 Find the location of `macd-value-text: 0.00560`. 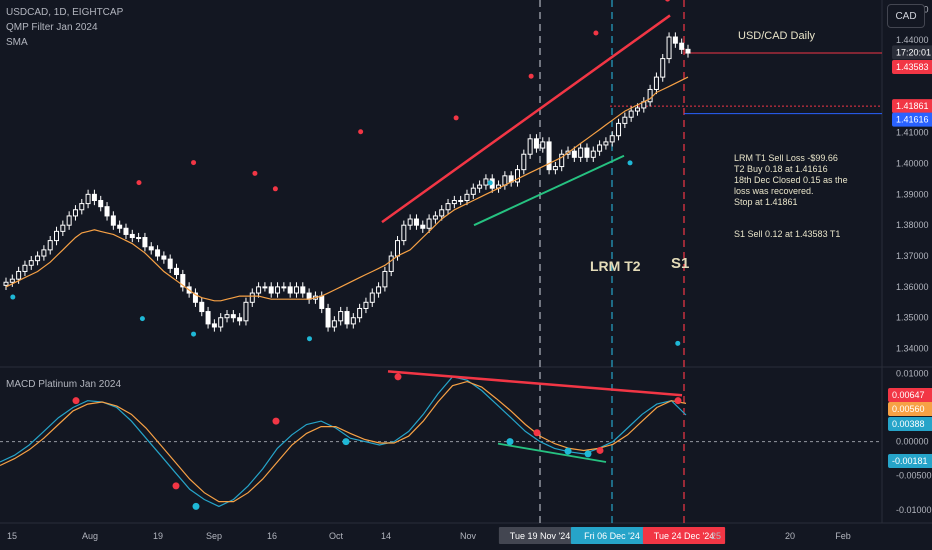

macd-value-text: 0.00560 is located at coordinates (908, 409).